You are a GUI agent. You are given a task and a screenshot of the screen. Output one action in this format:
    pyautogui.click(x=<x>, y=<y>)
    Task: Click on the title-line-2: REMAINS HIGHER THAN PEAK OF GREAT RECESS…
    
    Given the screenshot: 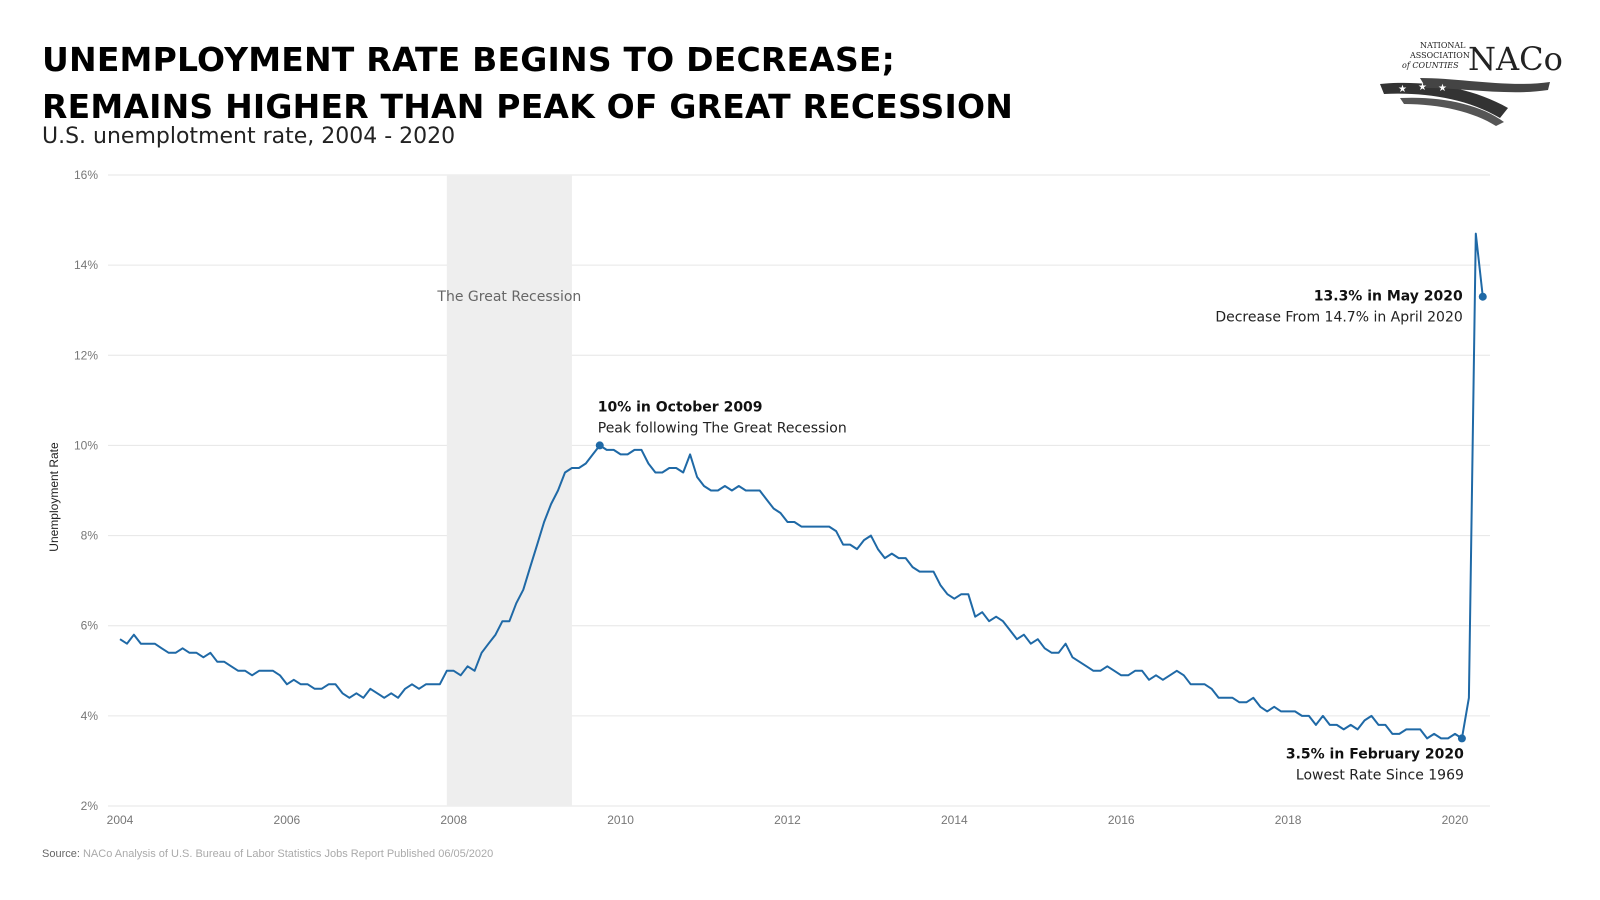 What is the action you would take?
    pyautogui.click(x=528, y=106)
    